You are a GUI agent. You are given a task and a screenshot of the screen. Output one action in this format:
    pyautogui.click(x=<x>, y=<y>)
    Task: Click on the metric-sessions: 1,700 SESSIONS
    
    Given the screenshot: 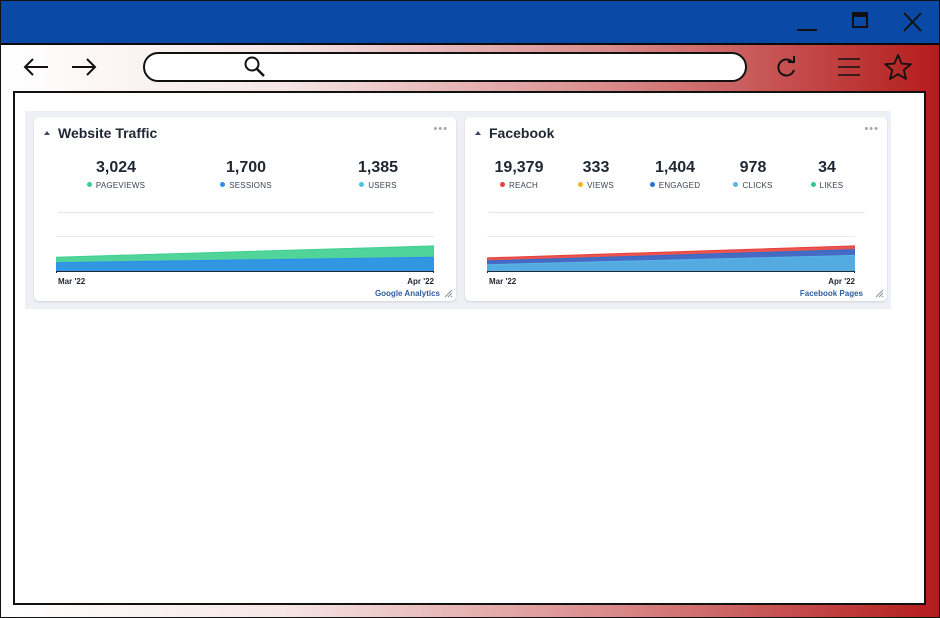 What is the action you would take?
    pyautogui.click(x=246, y=174)
    